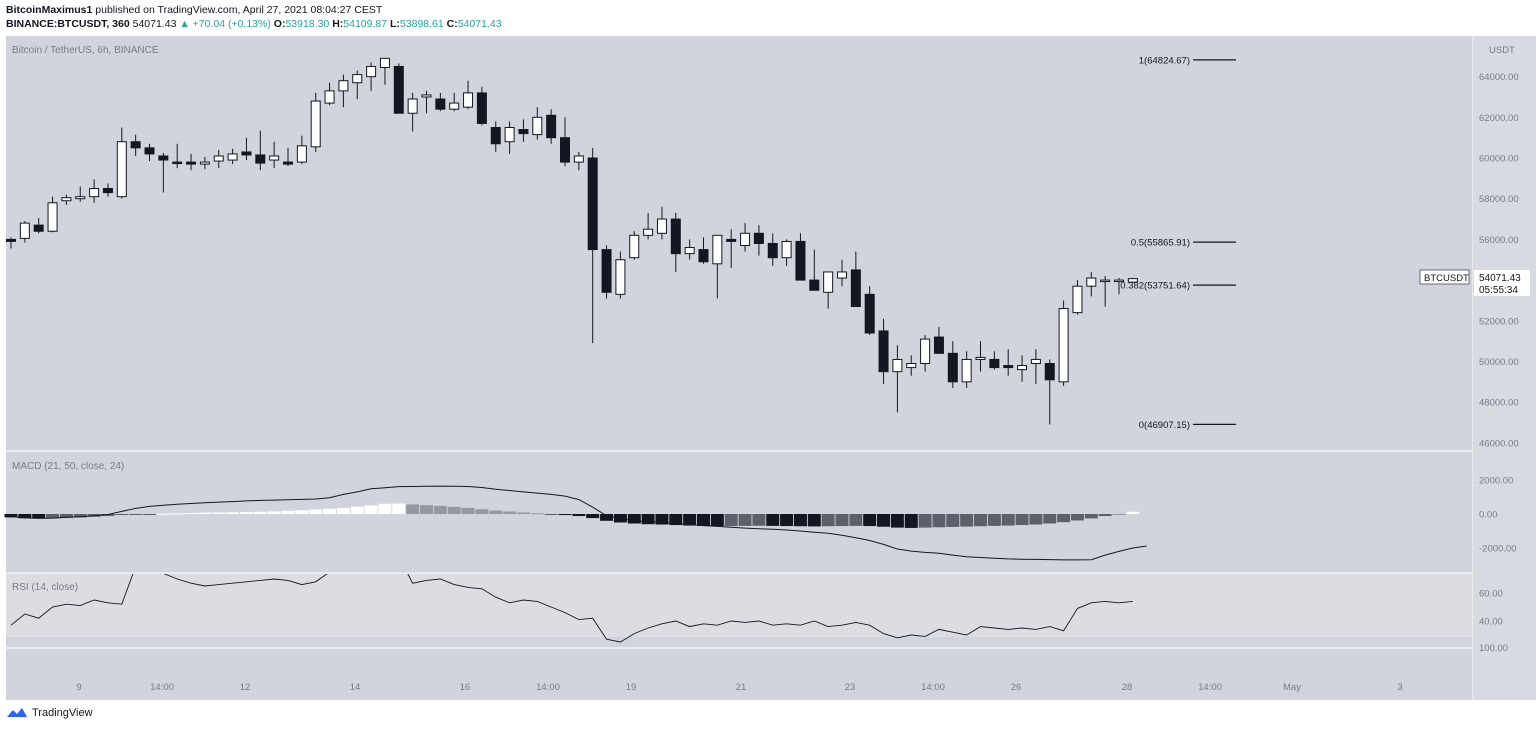 The image size is (1536, 729). I want to click on footer-brand: TradingView, so click(49, 713).